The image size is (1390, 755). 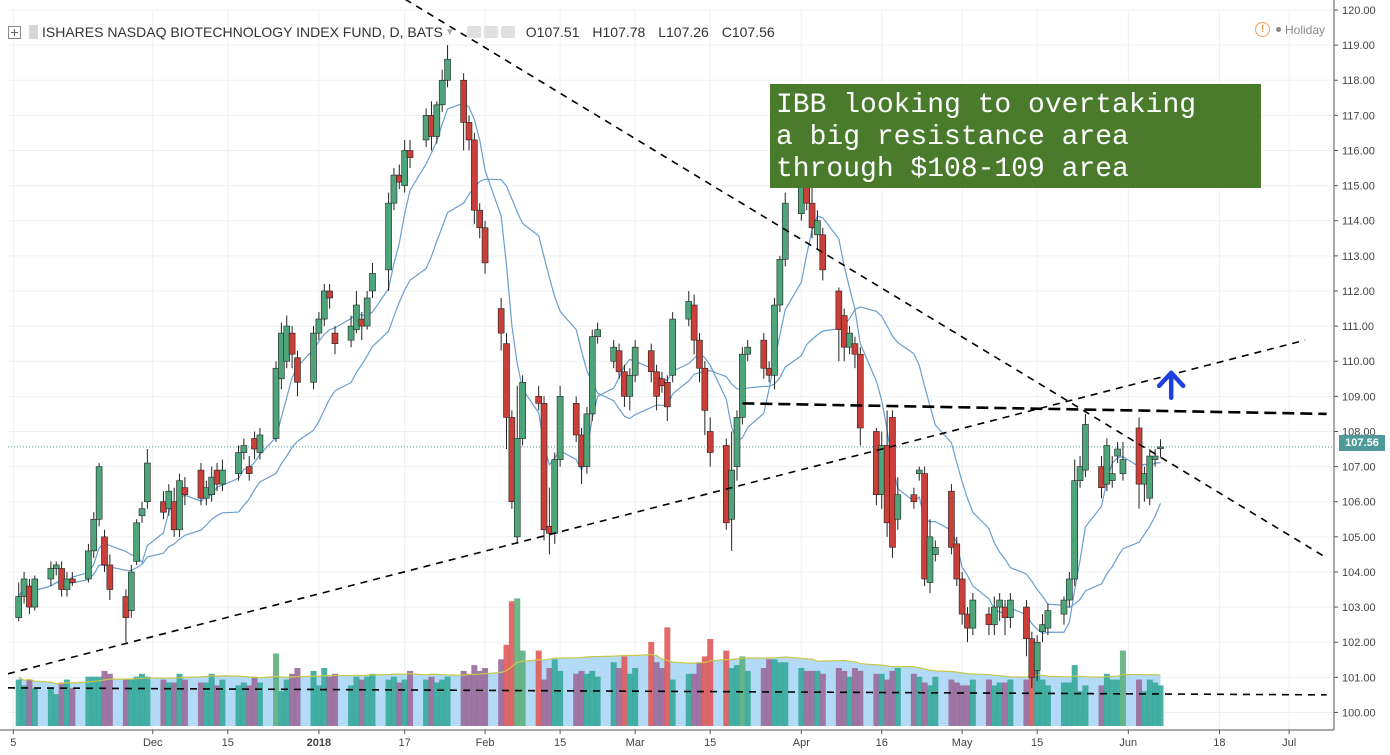 I want to click on price-tick-label: 104.00, so click(x=1359, y=573).